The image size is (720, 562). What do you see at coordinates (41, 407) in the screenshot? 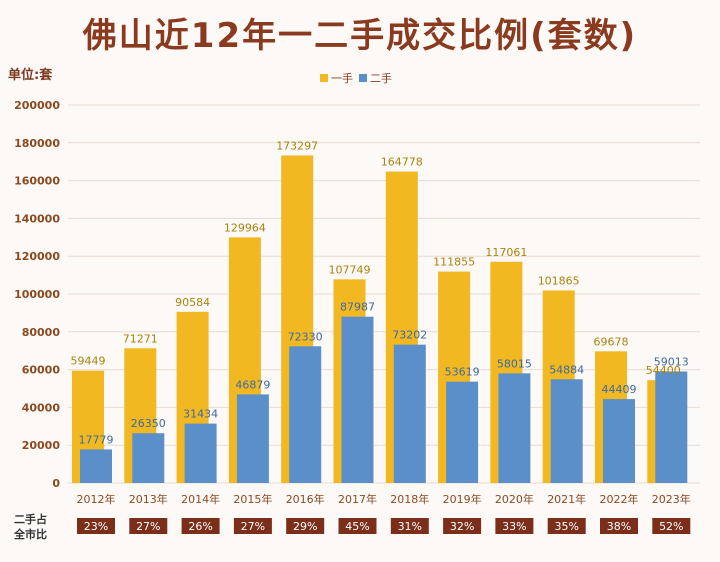
I see `y-tick-label: 40000` at bounding box center [41, 407].